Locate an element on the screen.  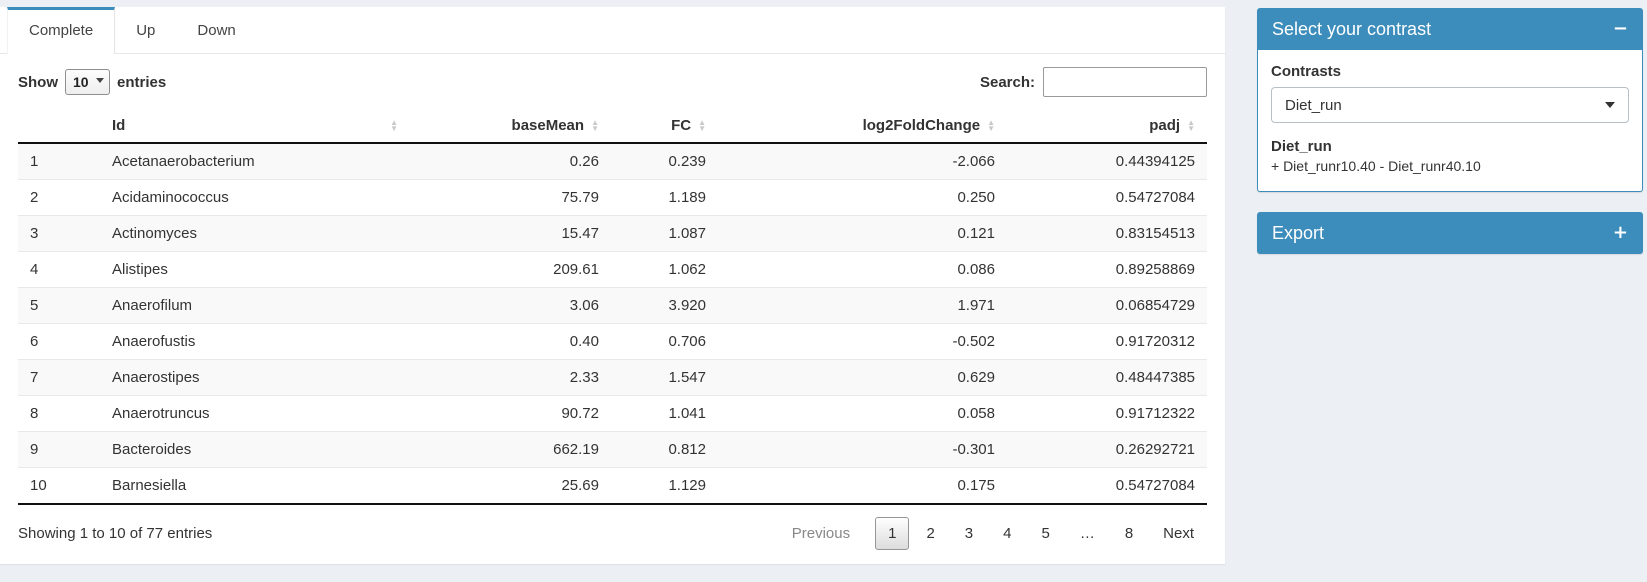
page-button-8: 8 is located at coordinates (1129, 533).